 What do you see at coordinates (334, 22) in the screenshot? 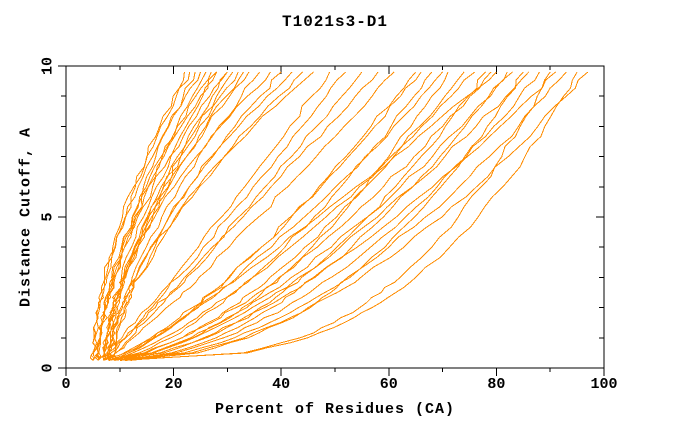
I see `chart-title: T1021s3-D1` at bounding box center [334, 22].